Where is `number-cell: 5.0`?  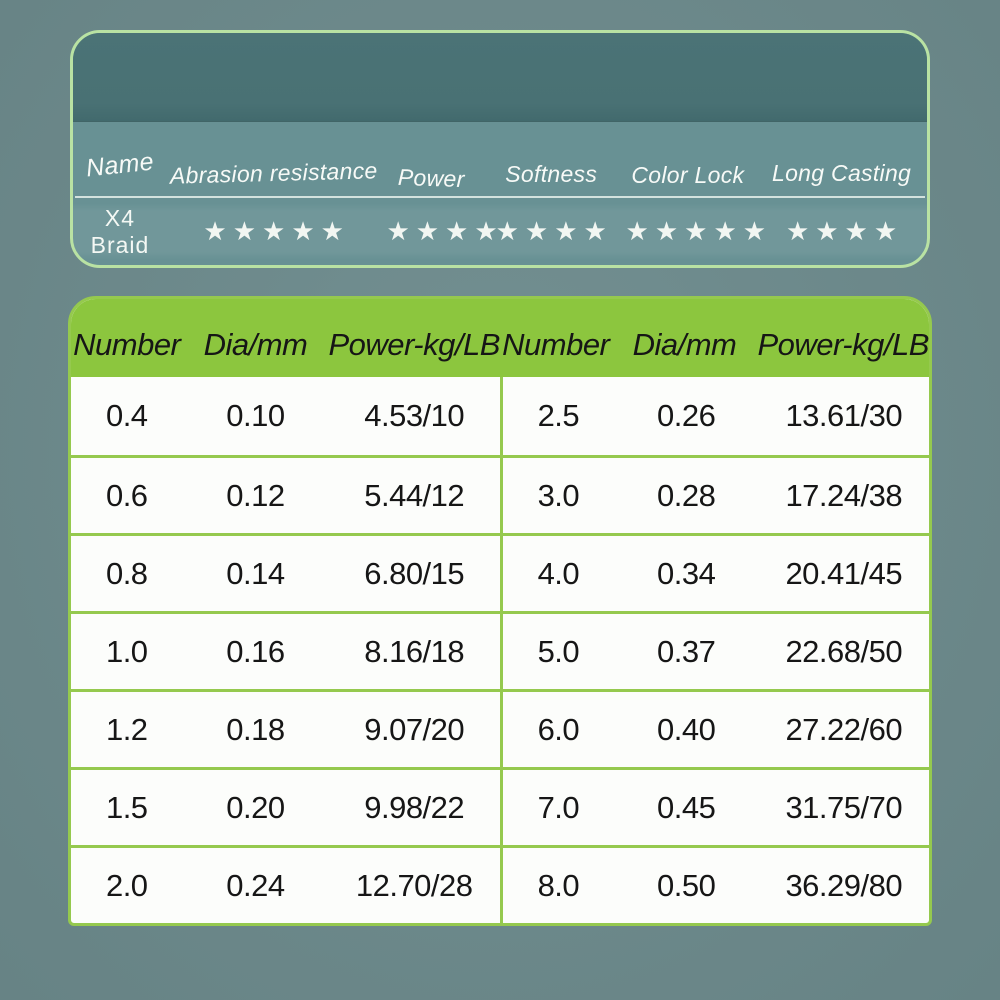
number-cell: 5.0 is located at coordinates (558, 651).